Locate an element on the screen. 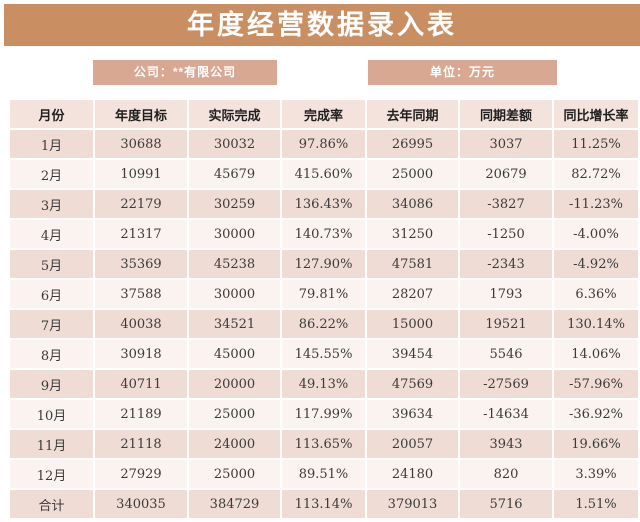 This screenshot has height=522, width=640. value-cell: 117.99% is located at coordinates (323, 414).